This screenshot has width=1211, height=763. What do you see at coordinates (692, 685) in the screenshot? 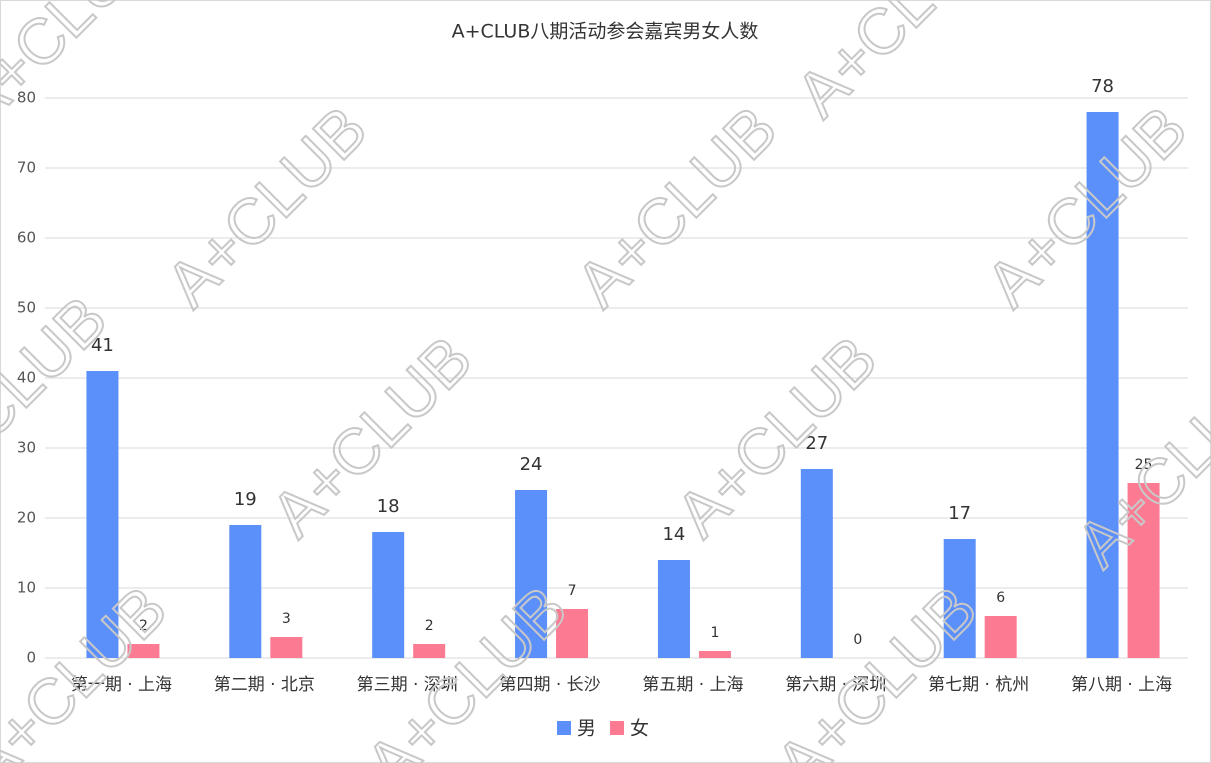
I see `x-tick-label: 第五期 · 上海` at bounding box center [692, 685].